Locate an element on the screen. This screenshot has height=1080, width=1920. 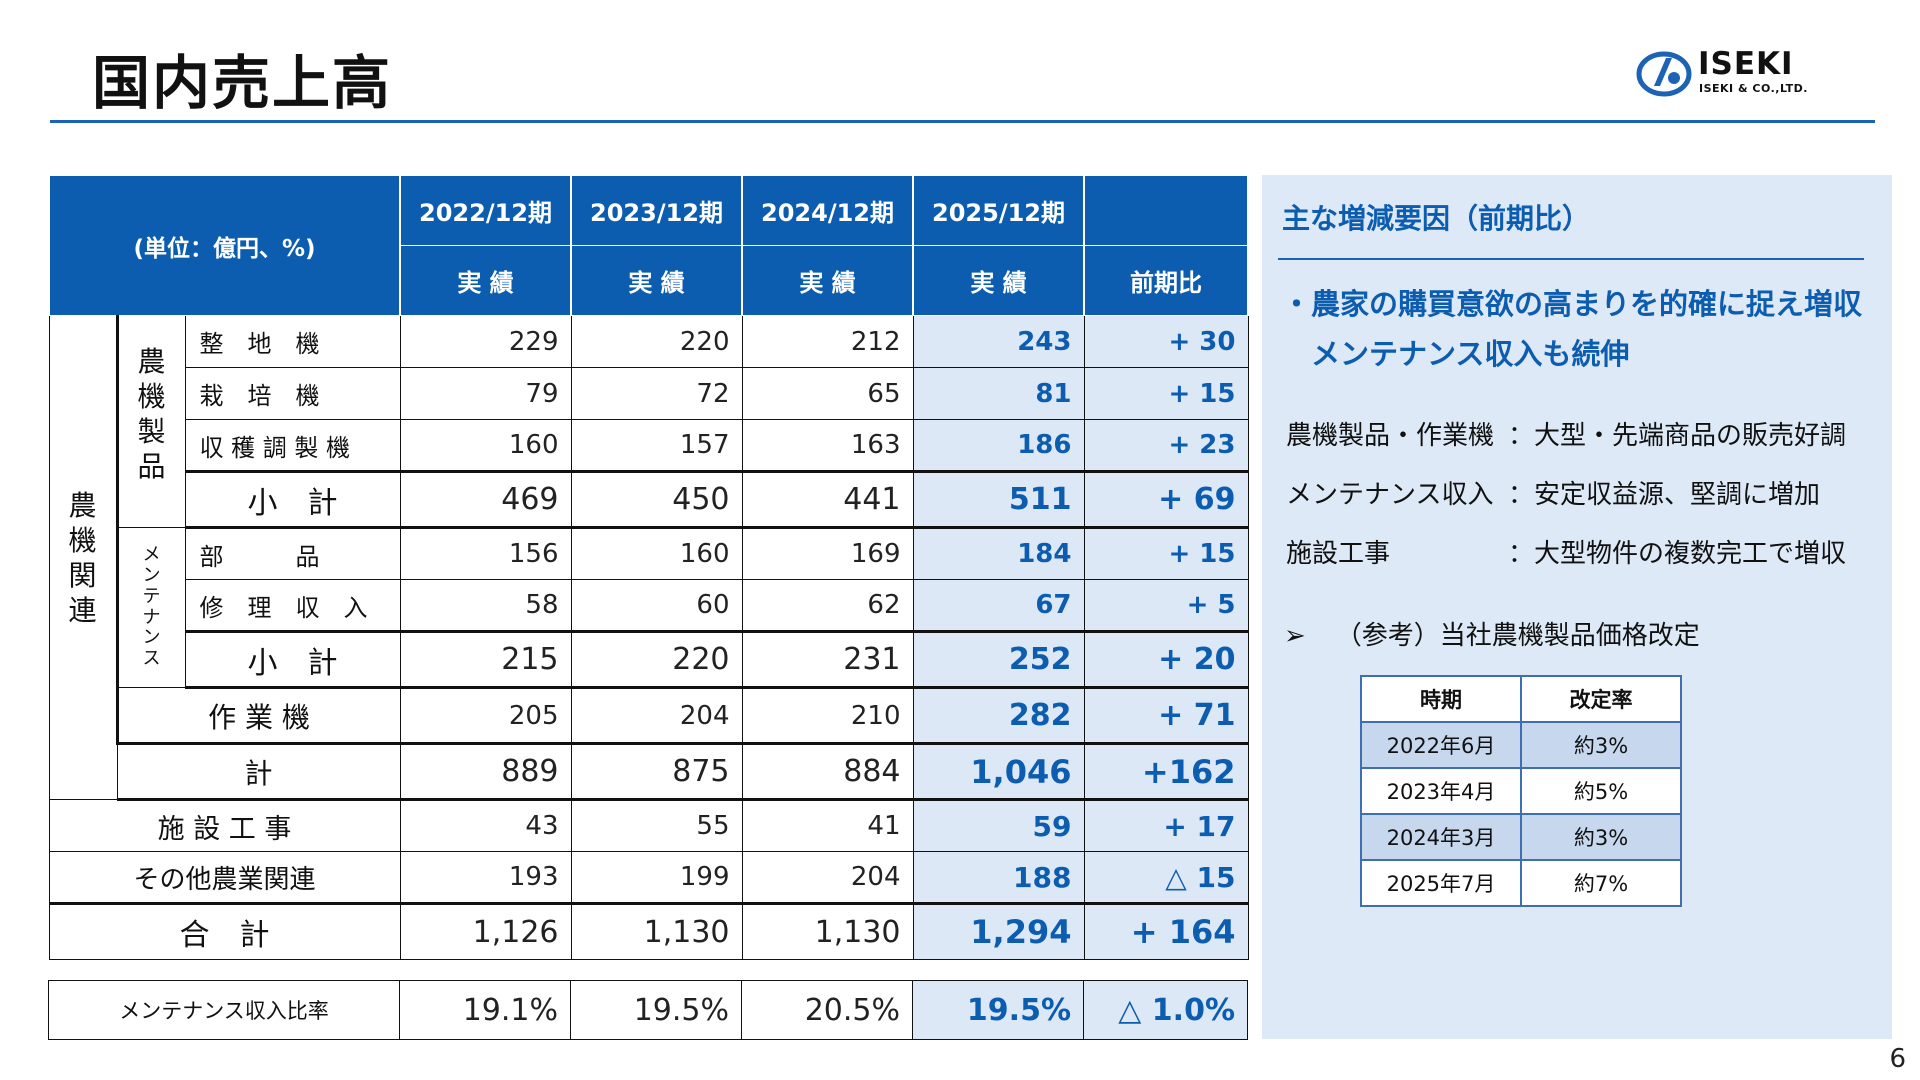
reference-note: ➢ （参考）当社農機製品価格改定 is located at coordinates (1492, 636).